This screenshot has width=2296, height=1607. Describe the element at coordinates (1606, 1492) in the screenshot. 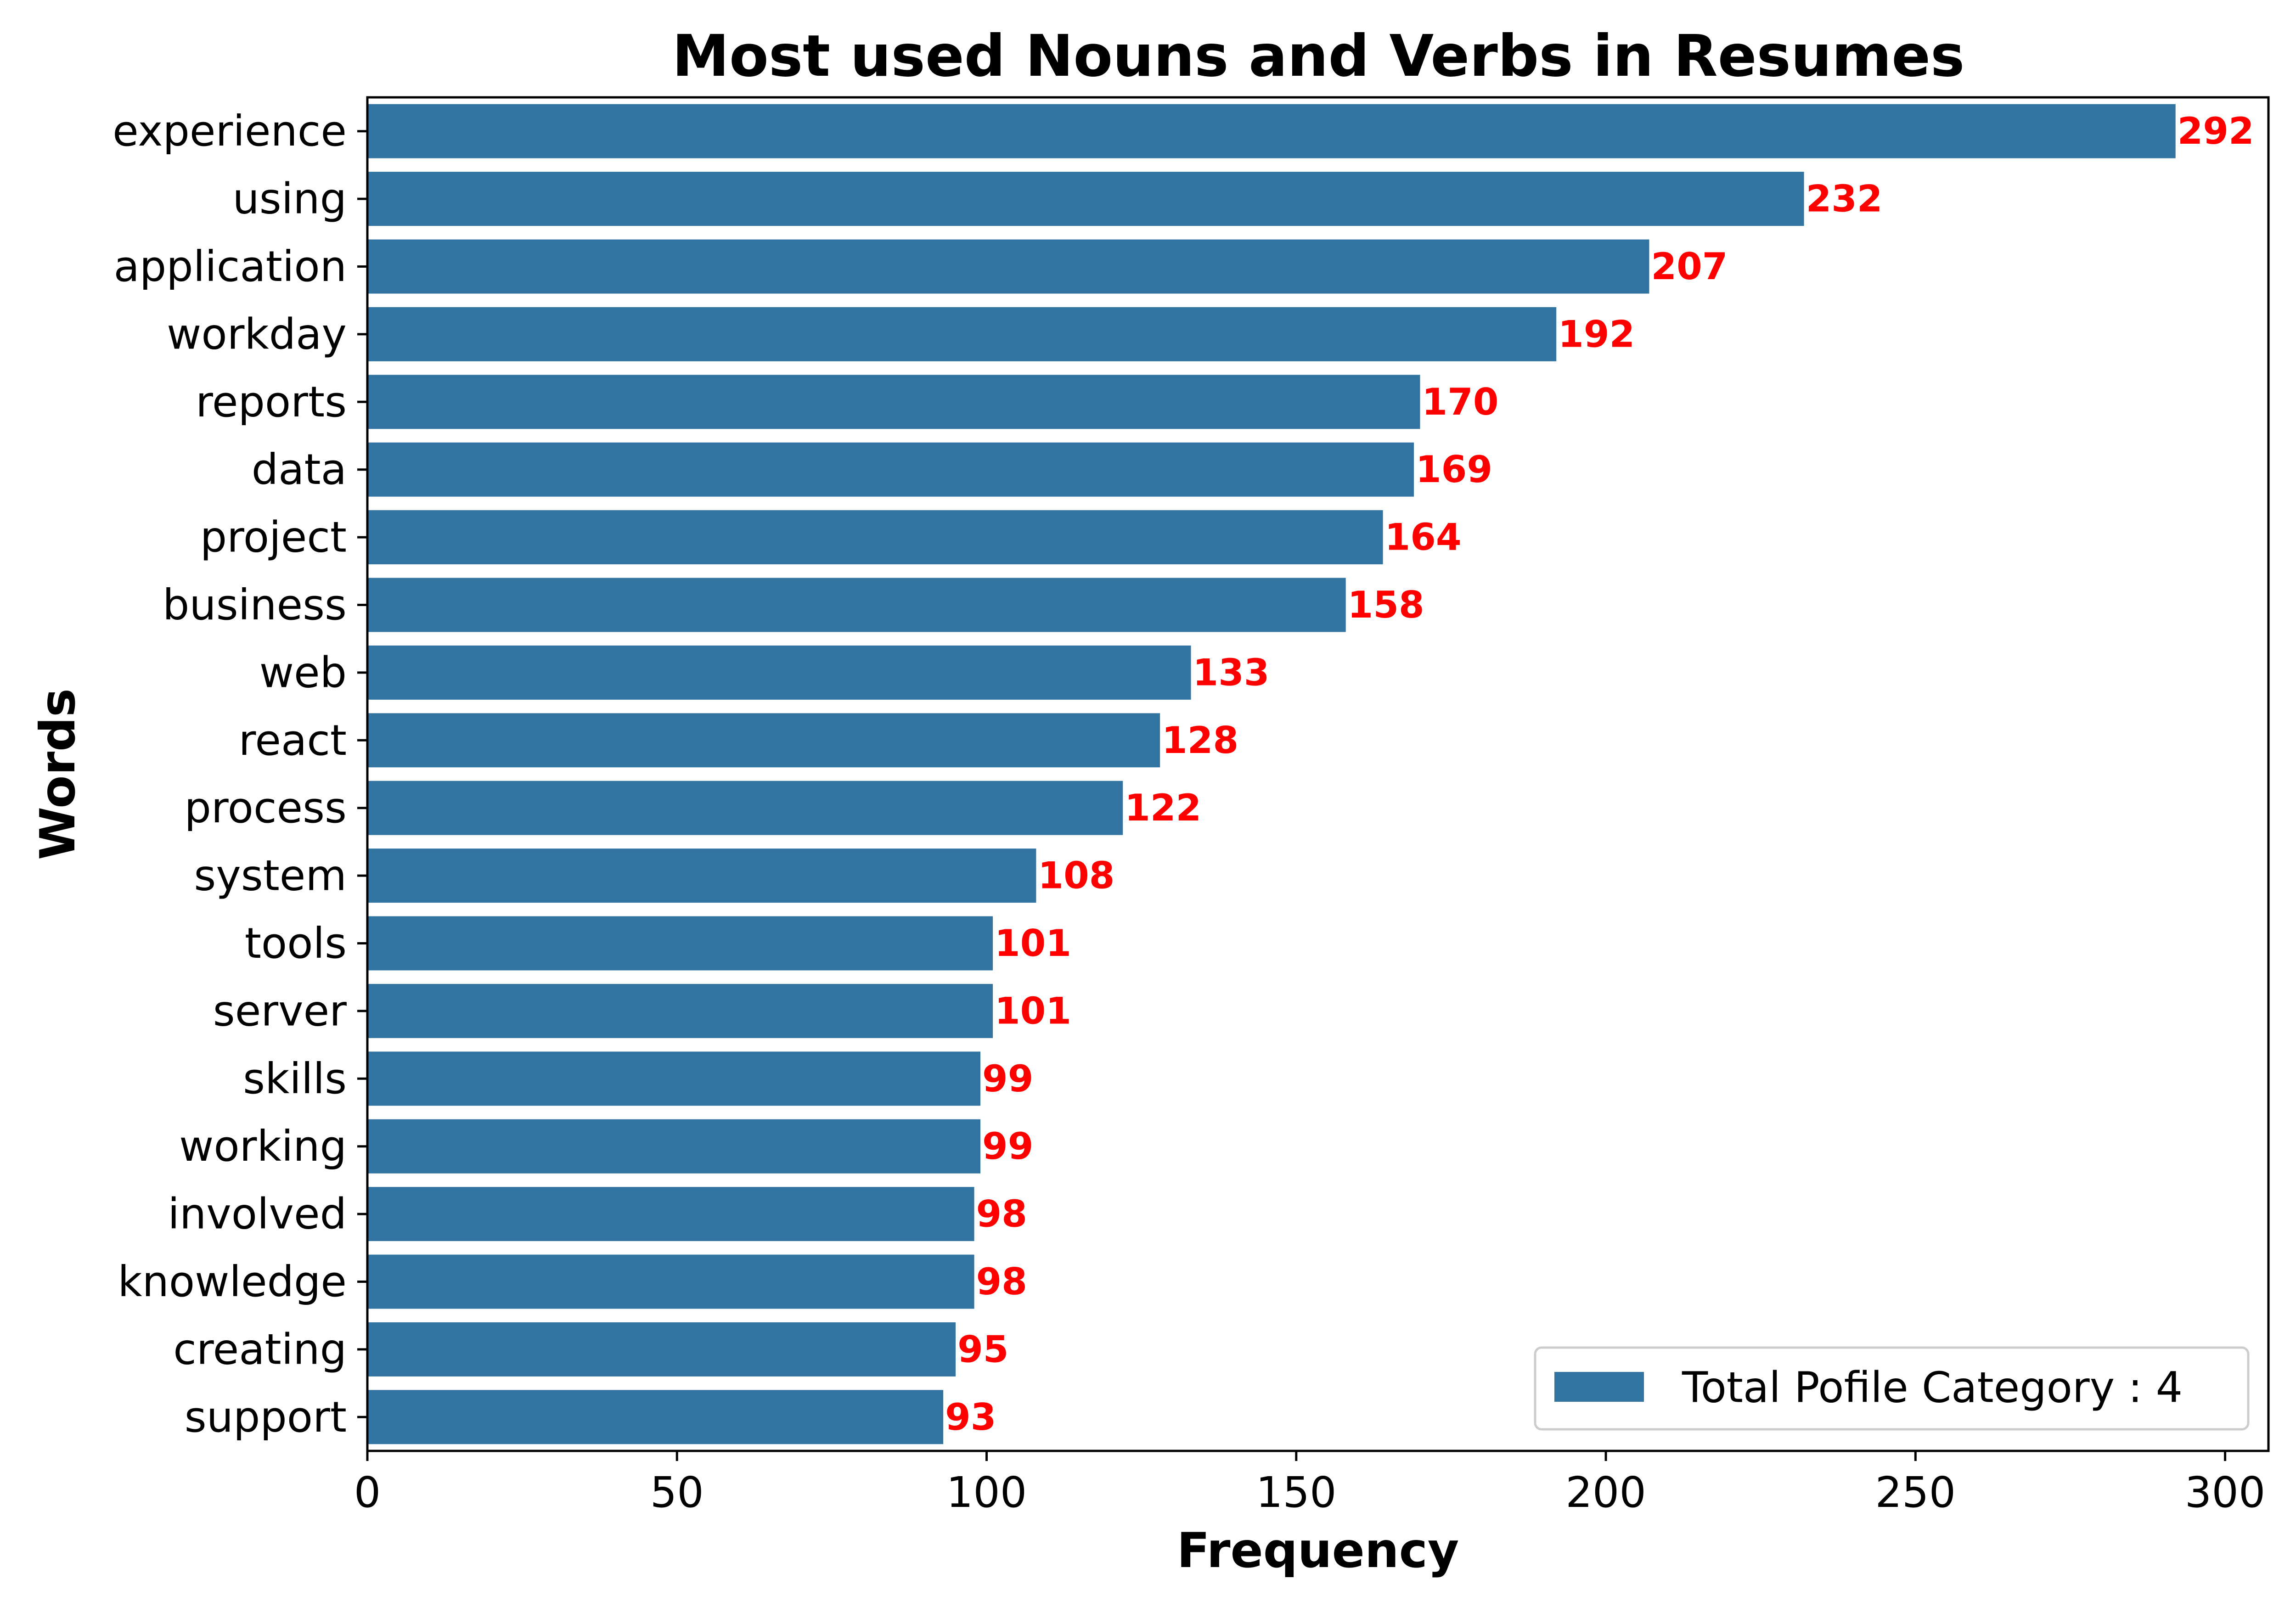

I see `x-tick-label-200: 200` at that location.